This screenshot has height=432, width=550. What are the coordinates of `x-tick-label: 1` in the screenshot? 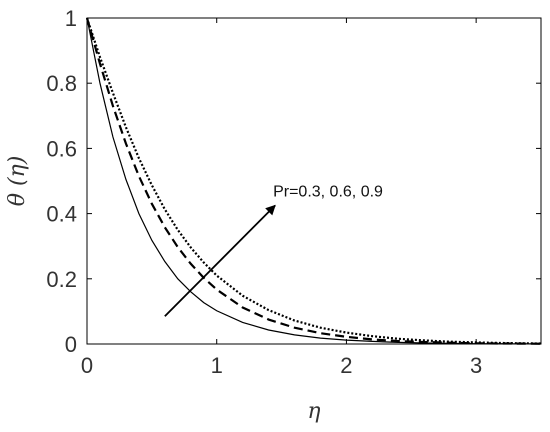 It's located at (217, 365).